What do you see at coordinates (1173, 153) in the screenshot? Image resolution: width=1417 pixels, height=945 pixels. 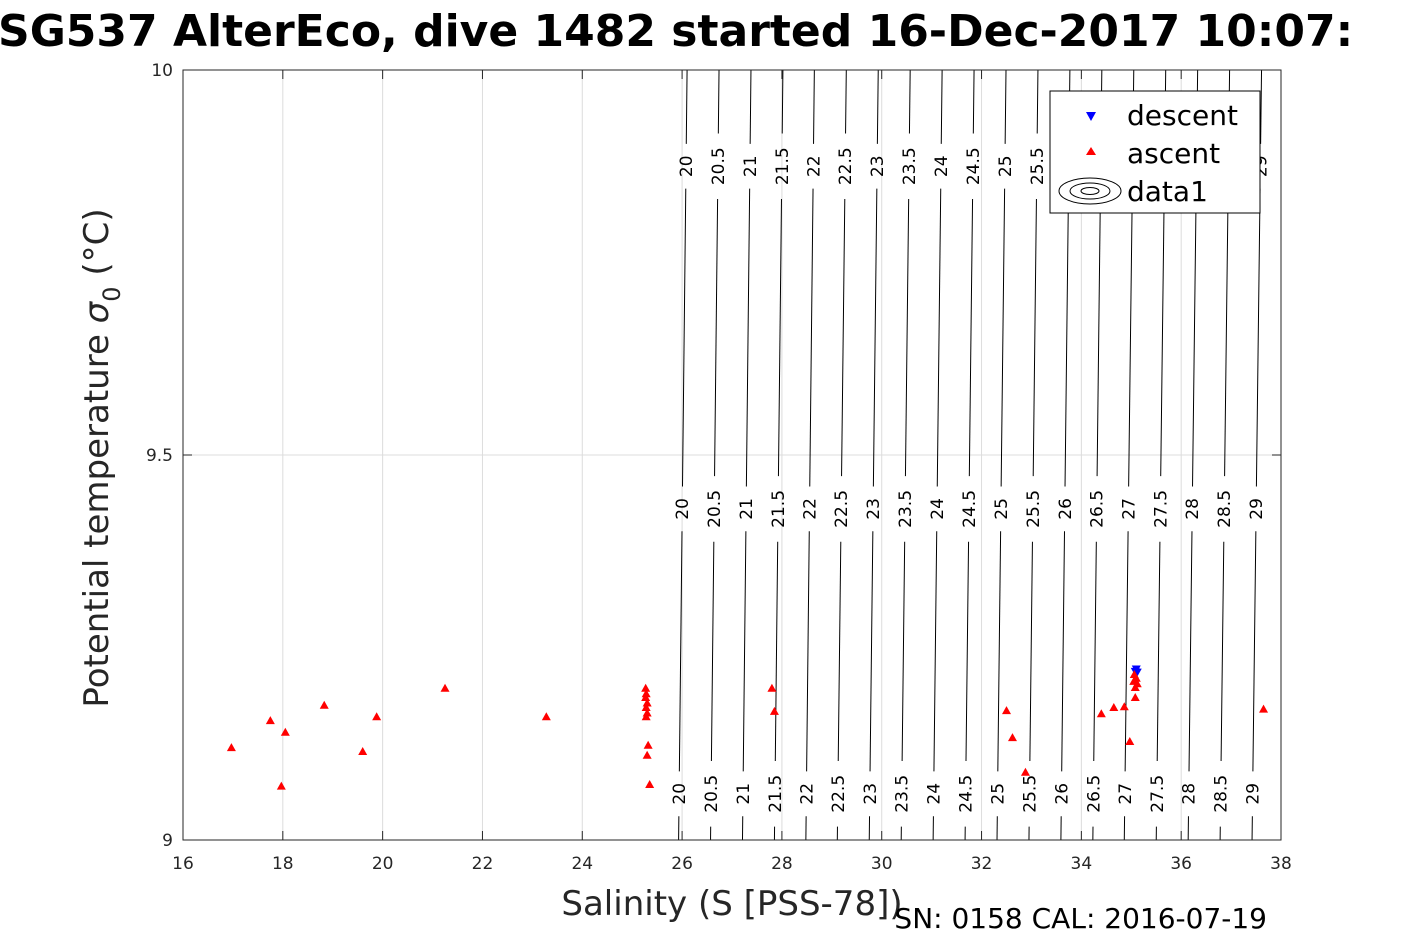 I see `legend-label-ascent: ascent` at bounding box center [1173, 153].